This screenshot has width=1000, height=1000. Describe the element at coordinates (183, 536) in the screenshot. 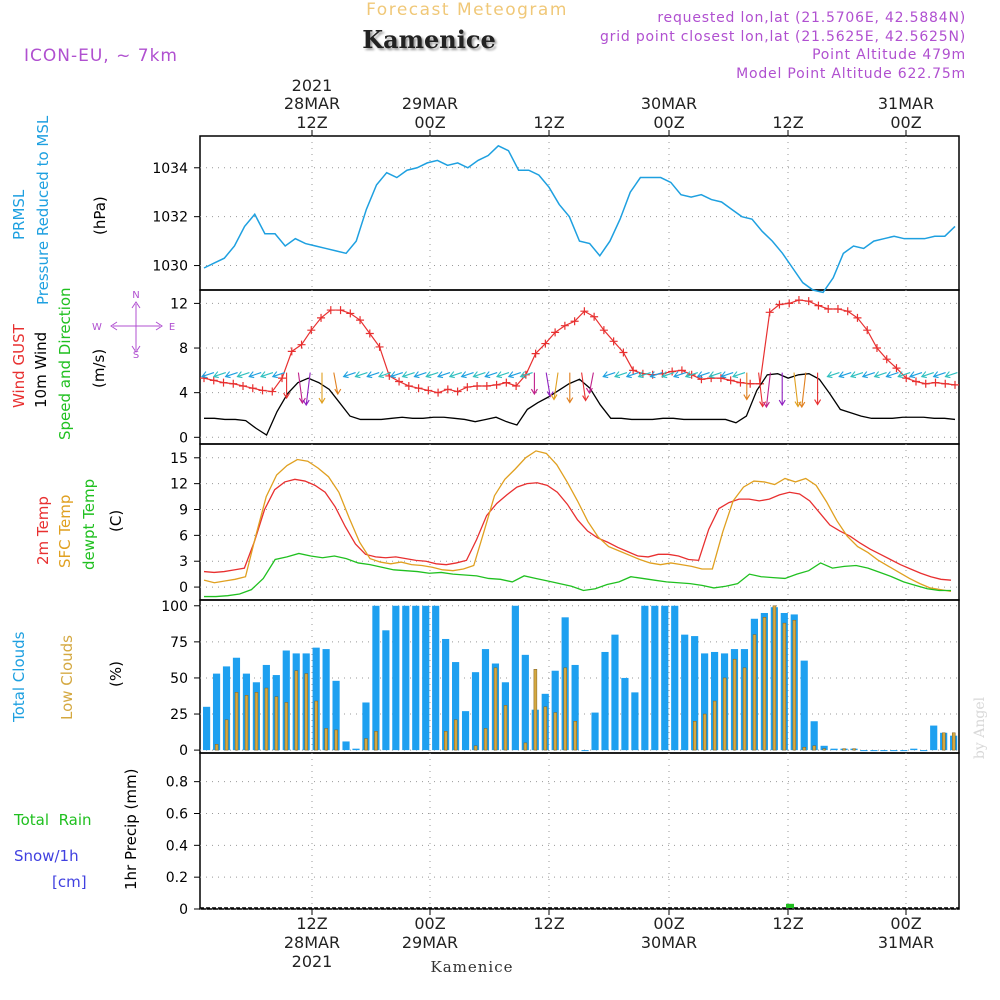

I see `y-tick-label: 6` at that location.